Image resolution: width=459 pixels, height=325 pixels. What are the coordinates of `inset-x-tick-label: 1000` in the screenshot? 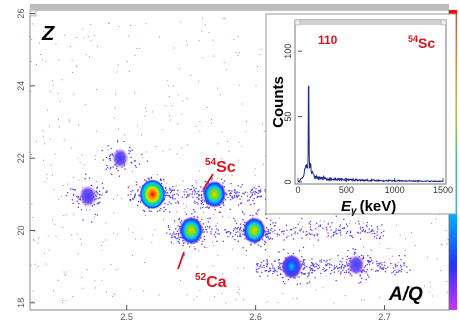 It's located at (395, 190).